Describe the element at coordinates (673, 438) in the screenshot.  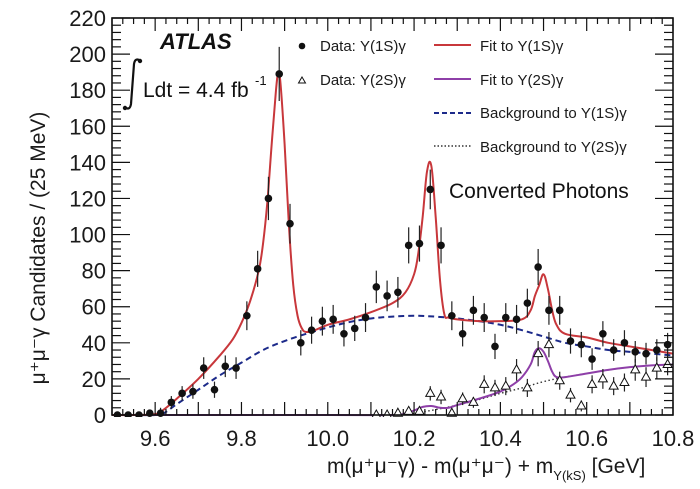
I see `x-tick-label: 10.8` at that location.